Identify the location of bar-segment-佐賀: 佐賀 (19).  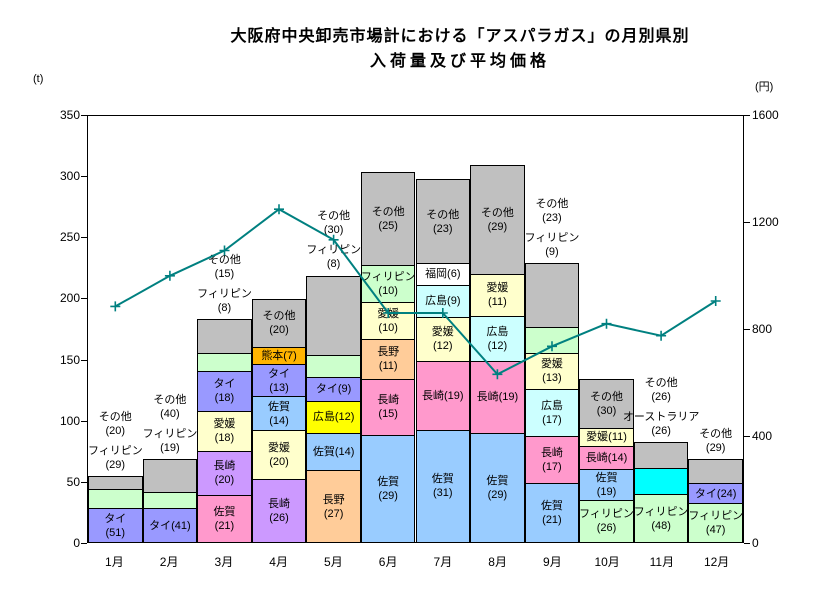
(606, 484).